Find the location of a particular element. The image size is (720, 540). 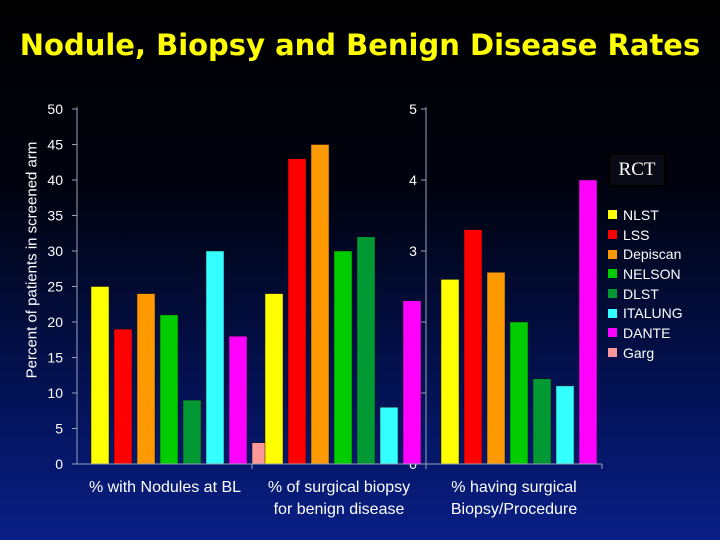

legend-item-nelson: NELSON is located at coordinates (645, 274).